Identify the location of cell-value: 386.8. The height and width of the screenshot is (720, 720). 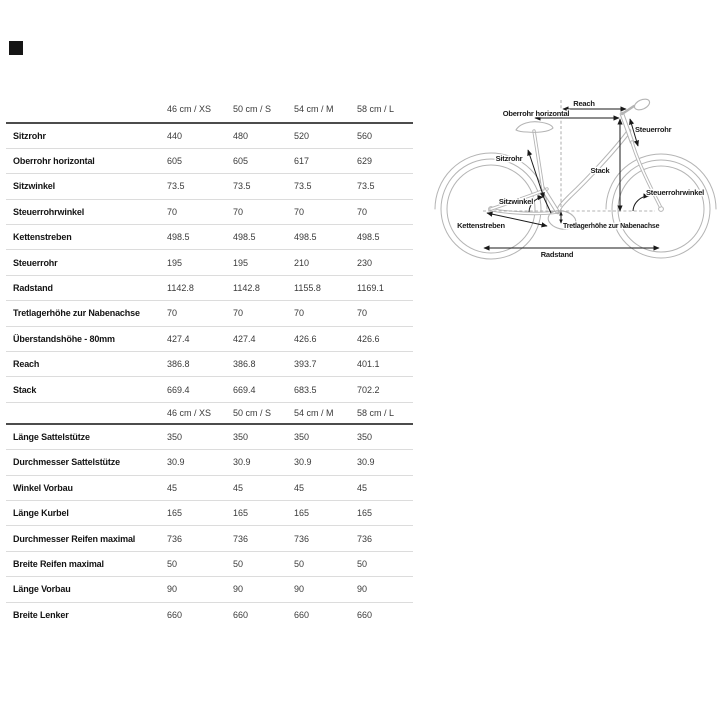
(244, 364).